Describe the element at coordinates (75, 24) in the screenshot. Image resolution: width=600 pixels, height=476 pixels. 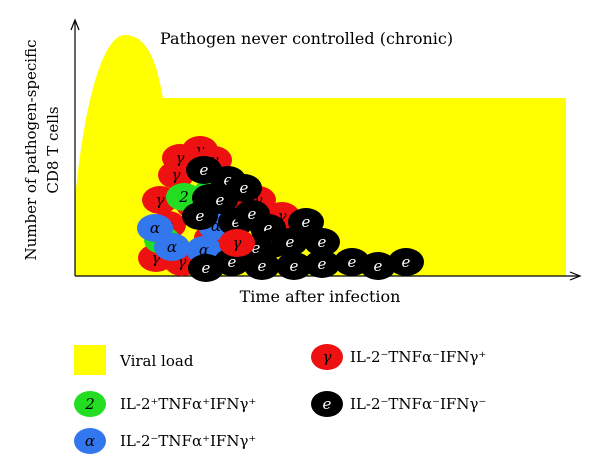
I see `y-axis-arrow` at that location.